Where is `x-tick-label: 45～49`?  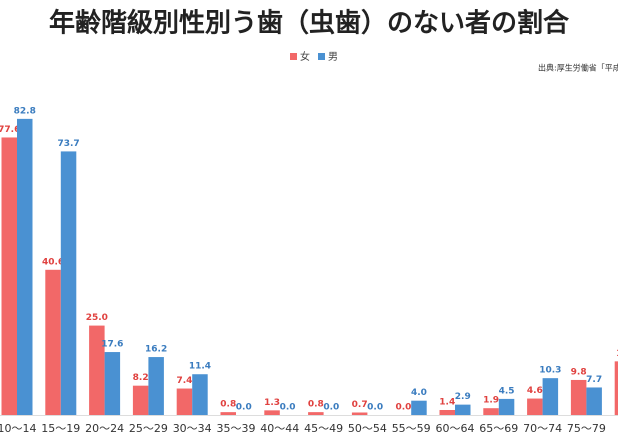
x-tick-label: 45～49 is located at coordinates (323, 428).